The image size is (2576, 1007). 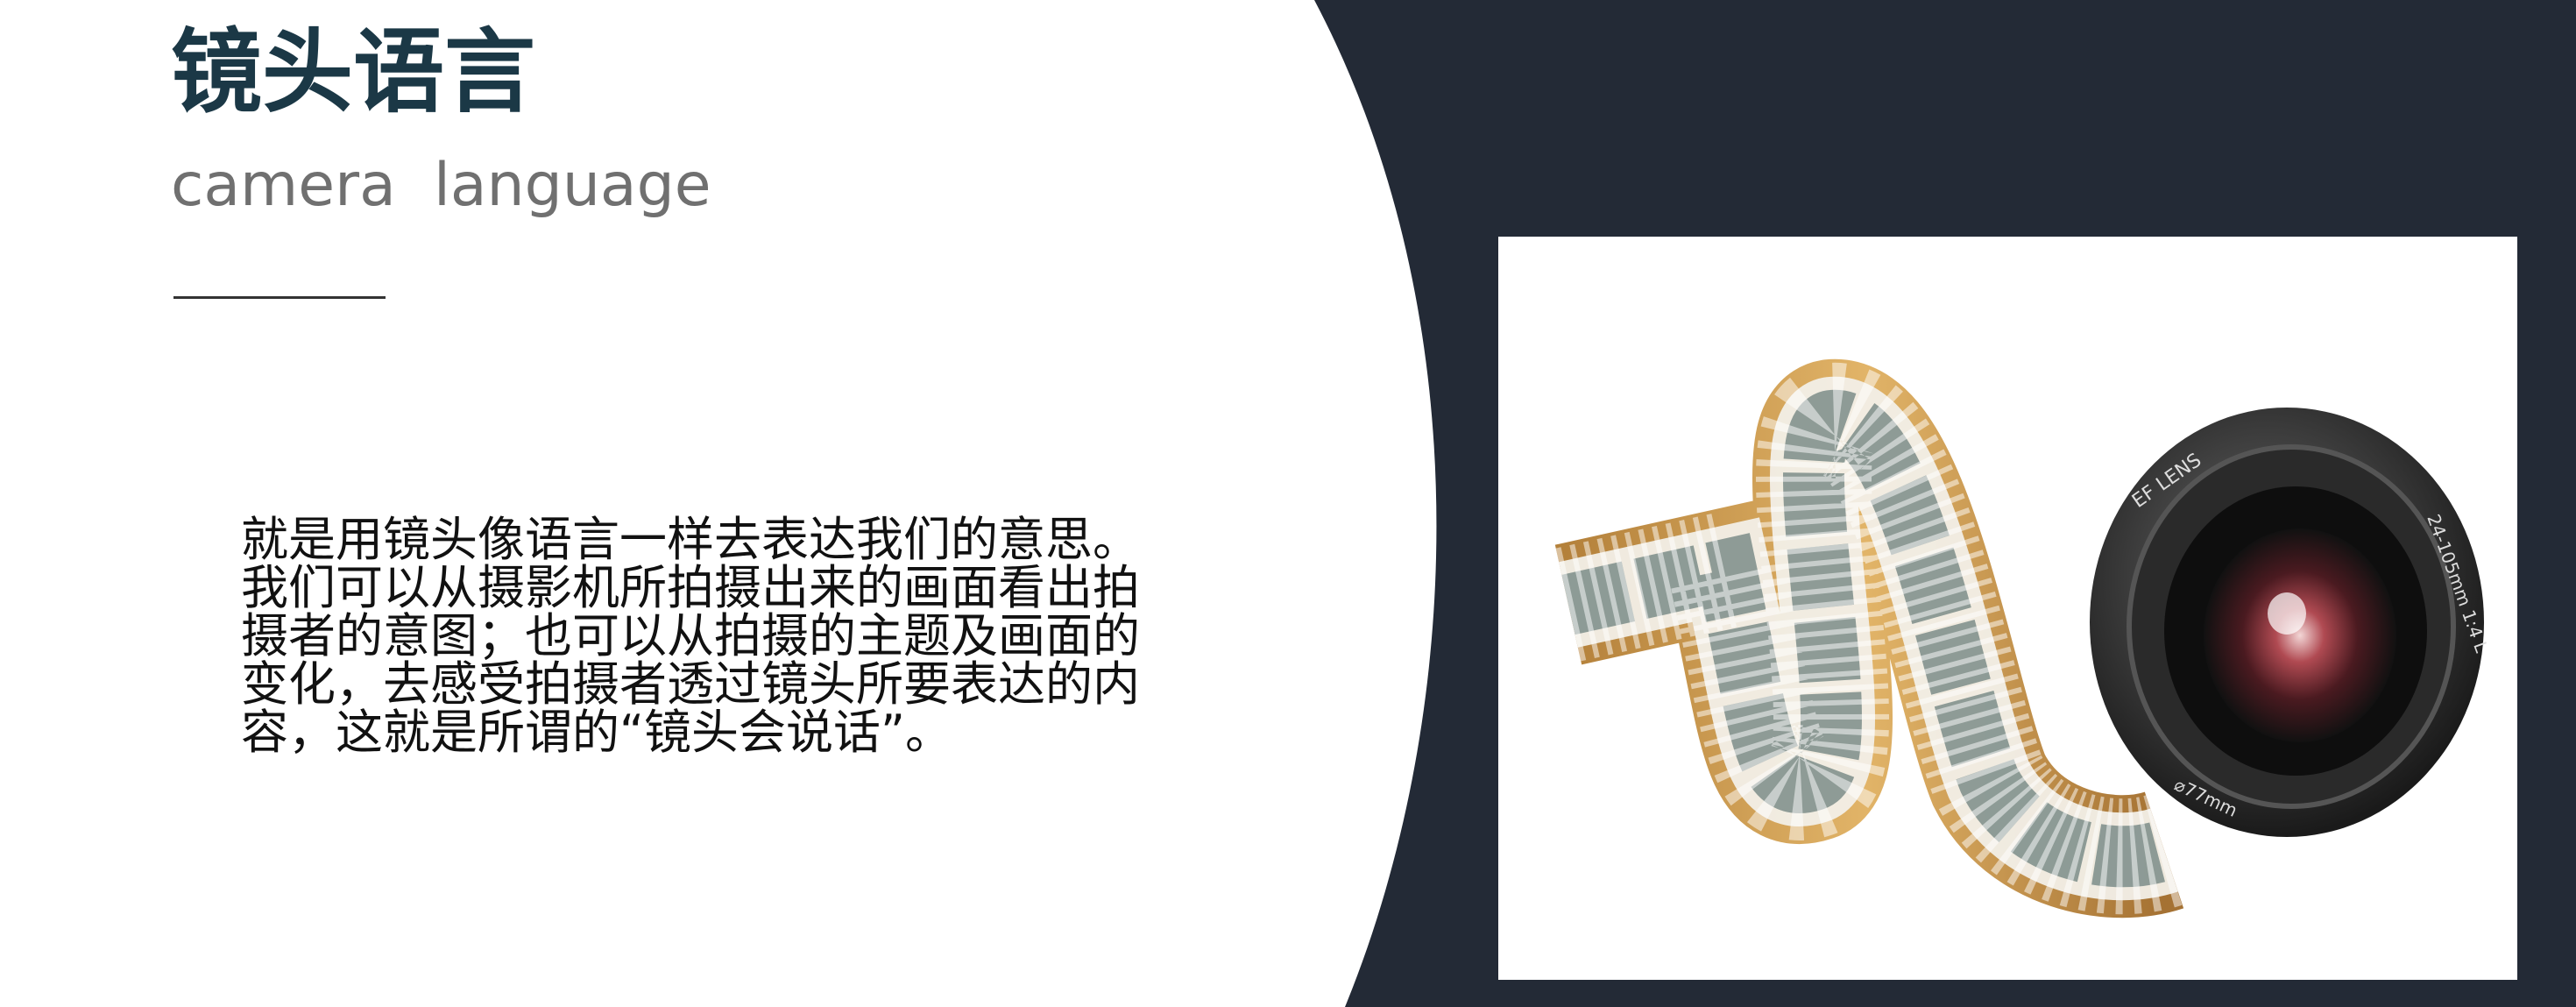 What do you see at coordinates (441, 185) in the screenshot?
I see `slide-subtitle: camera language` at bounding box center [441, 185].